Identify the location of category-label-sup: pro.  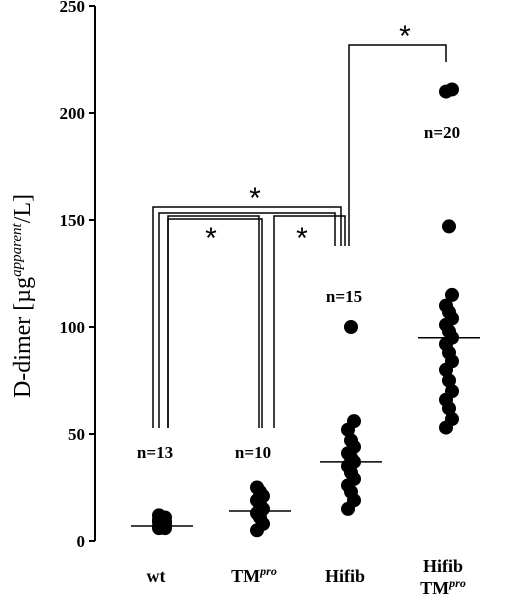
(268, 571).